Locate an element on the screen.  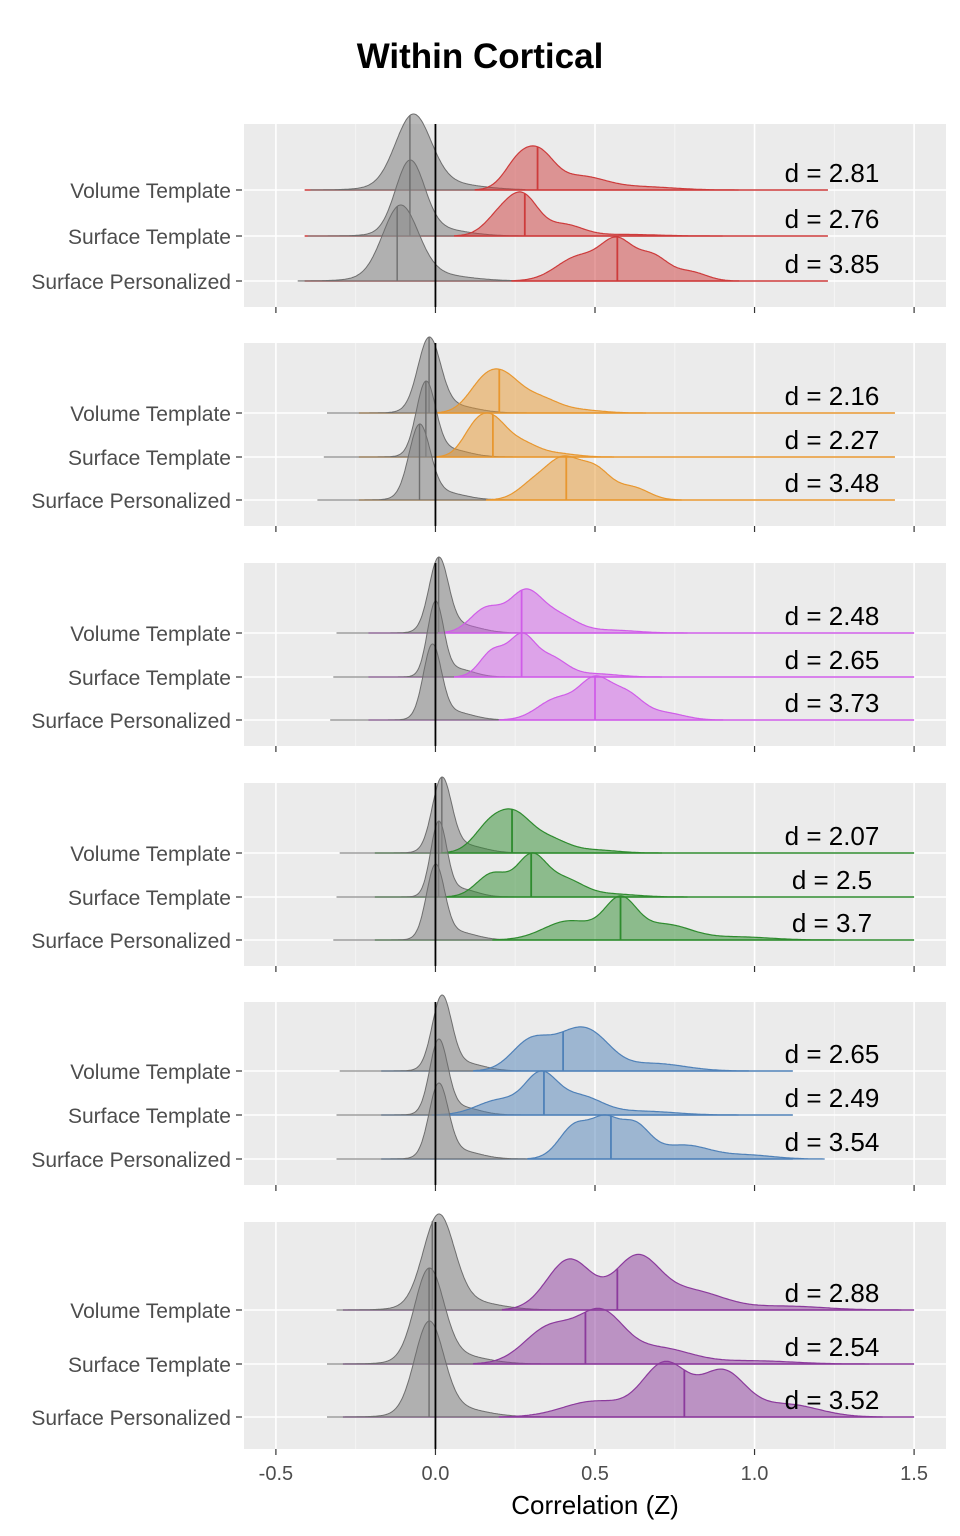
ridge-surface-template: d = 2.5 is located at coordinates (625, 859).